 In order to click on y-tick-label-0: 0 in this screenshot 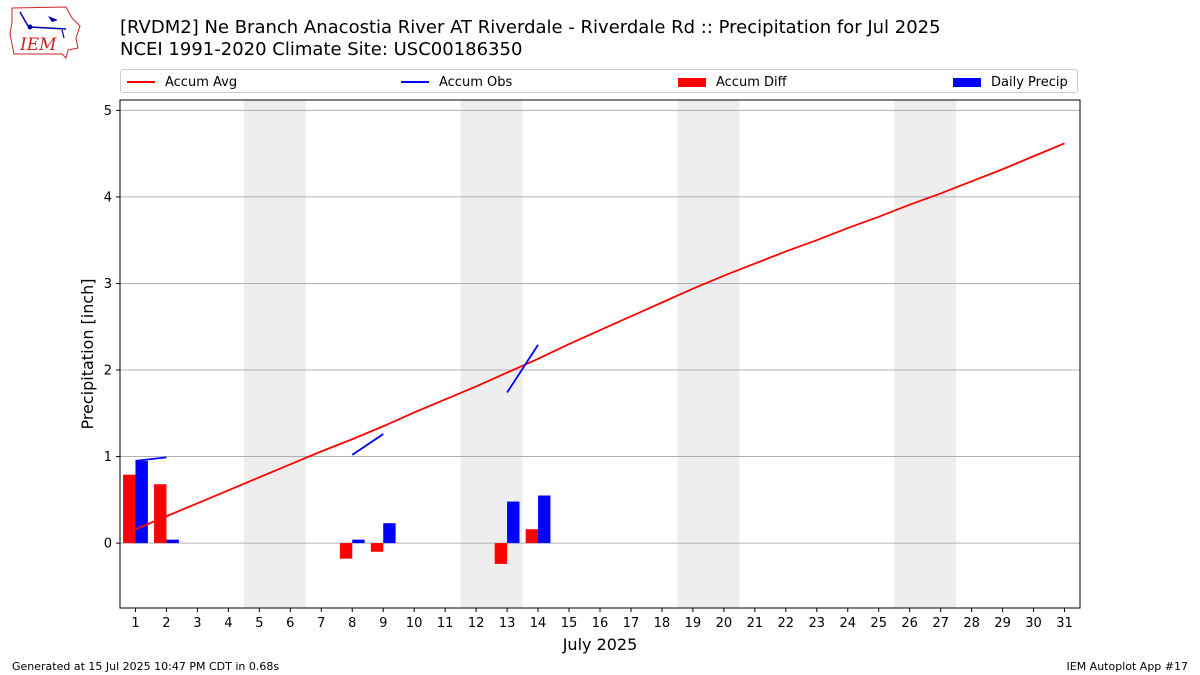, I will do `click(108, 544)`.